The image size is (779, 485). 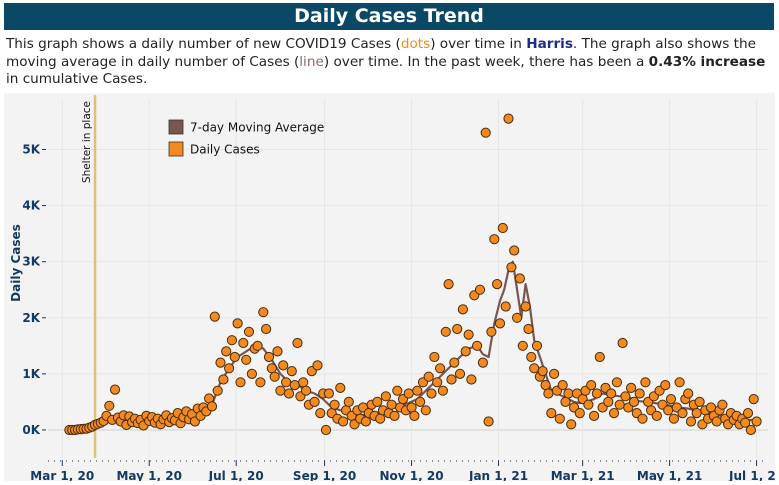 What do you see at coordinates (225, 150) in the screenshot?
I see `legend-label: Daily Cases` at bounding box center [225, 150].